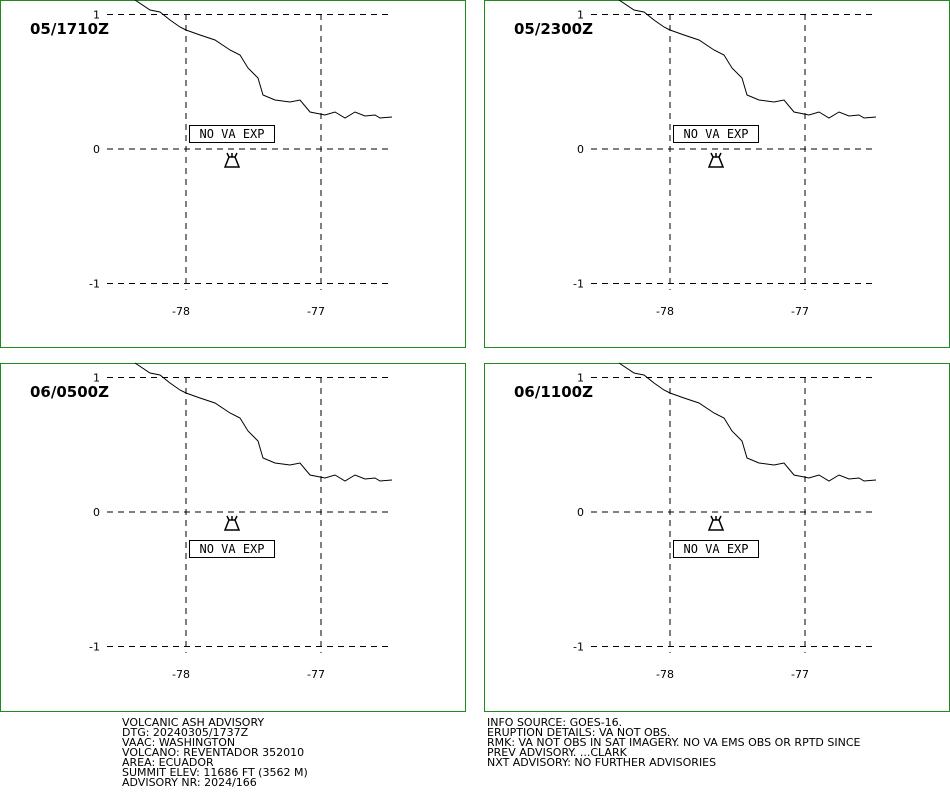  What do you see at coordinates (213, 752) in the screenshot?
I see `advisory-line: VOLCANO: REVENTADOR 352010` at bounding box center [213, 752].